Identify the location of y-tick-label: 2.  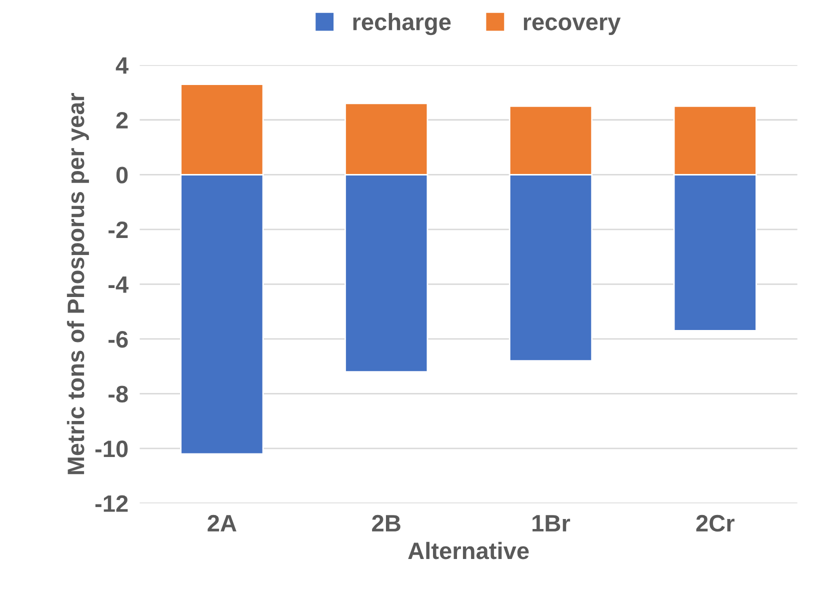
(122, 120).